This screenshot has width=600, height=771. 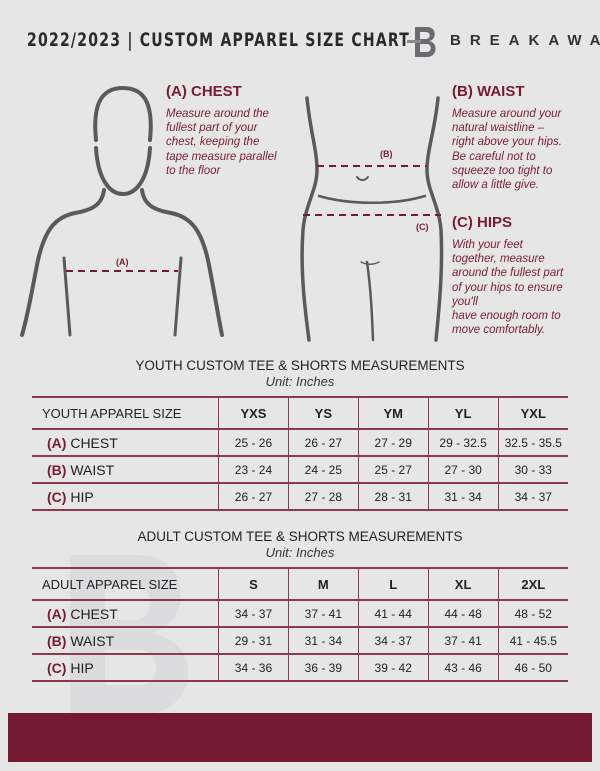 What do you see at coordinates (393, 584) in the screenshot?
I see `size-column-header: L` at bounding box center [393, 584].